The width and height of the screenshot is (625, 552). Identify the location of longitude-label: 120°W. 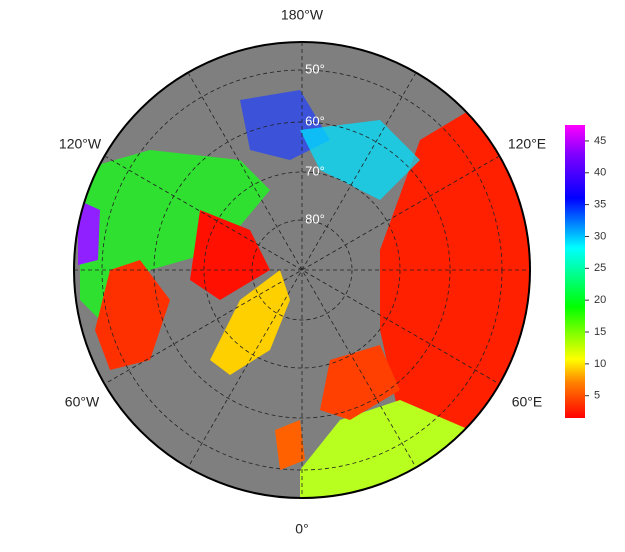
(80, 144).